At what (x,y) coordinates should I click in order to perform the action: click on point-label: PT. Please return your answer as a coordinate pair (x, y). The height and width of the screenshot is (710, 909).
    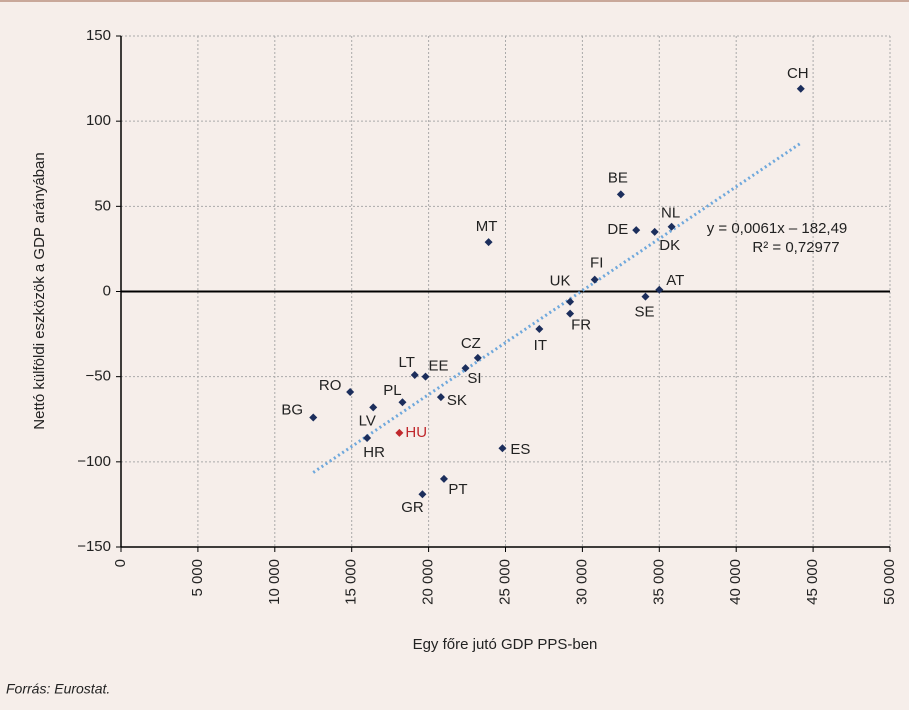
    Looking at the image, I should click on (457, 489).